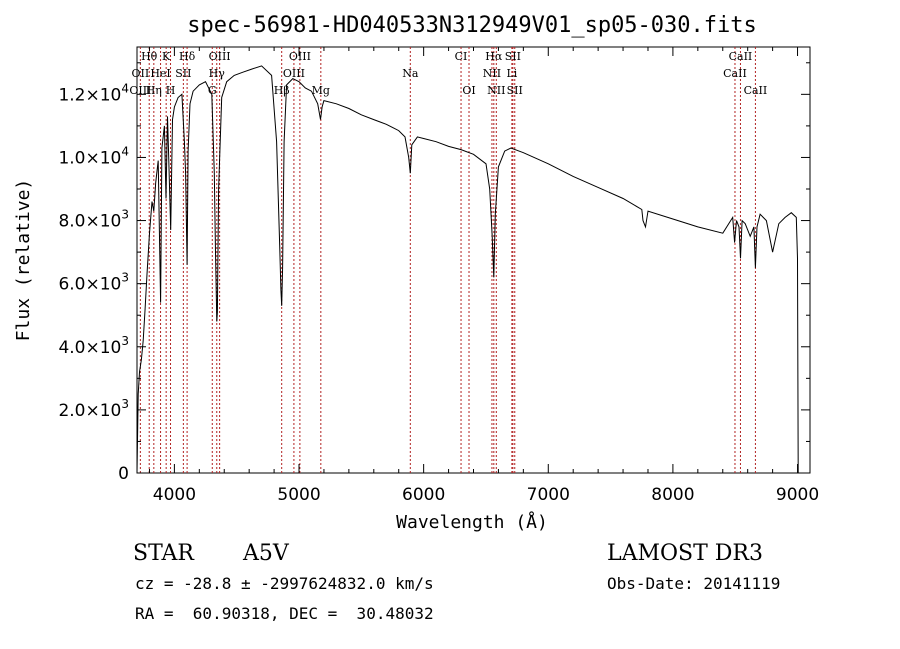  Describe the element at coordinates (217, 73) in the screenshot. I see `marker-label: Hγ` at that location.